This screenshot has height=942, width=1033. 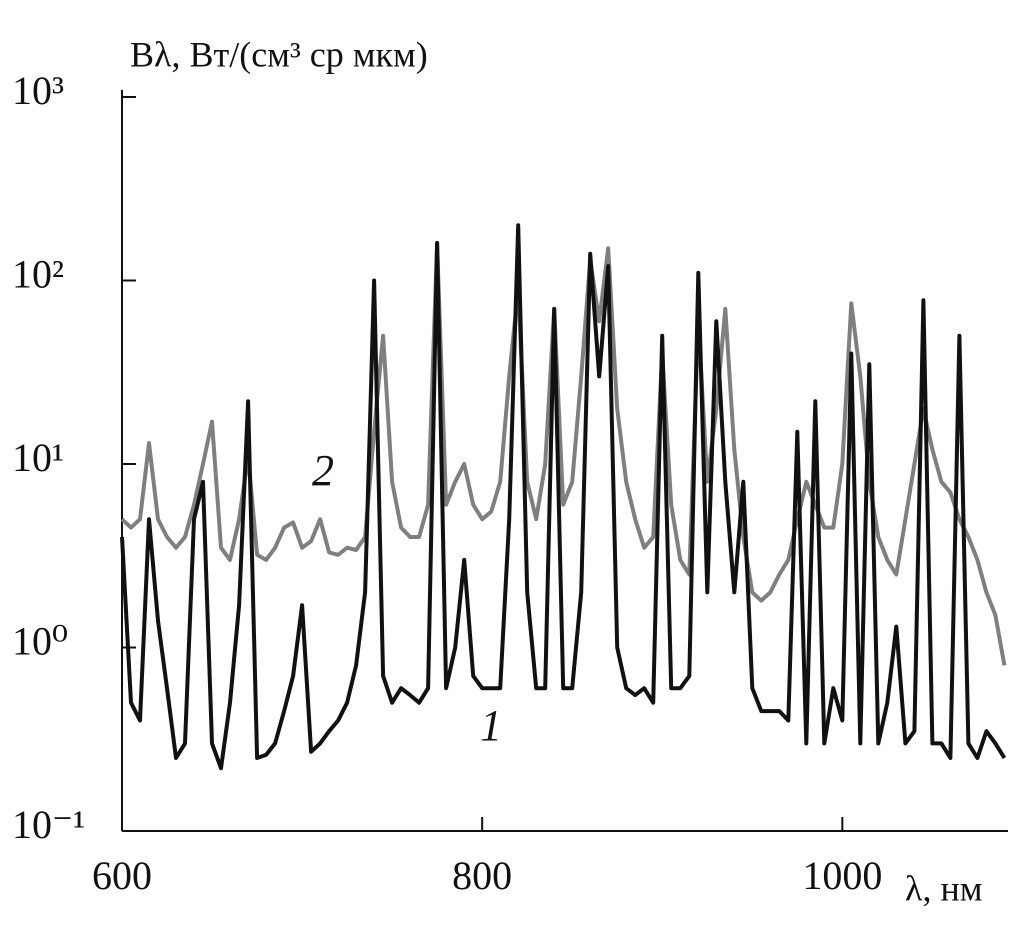 What do you see at coordinates (842, 875) in the screenshot?
I see `x-tick-label: 1000` at bounding box center [842, 875].